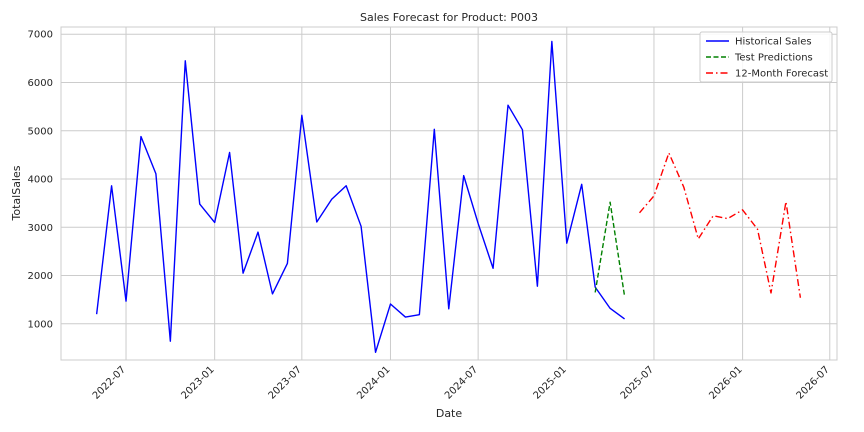 Image resolution: width=864 pixels, height=432 pixels. I want to click on x-axis-label: Date, so click(449, 413).